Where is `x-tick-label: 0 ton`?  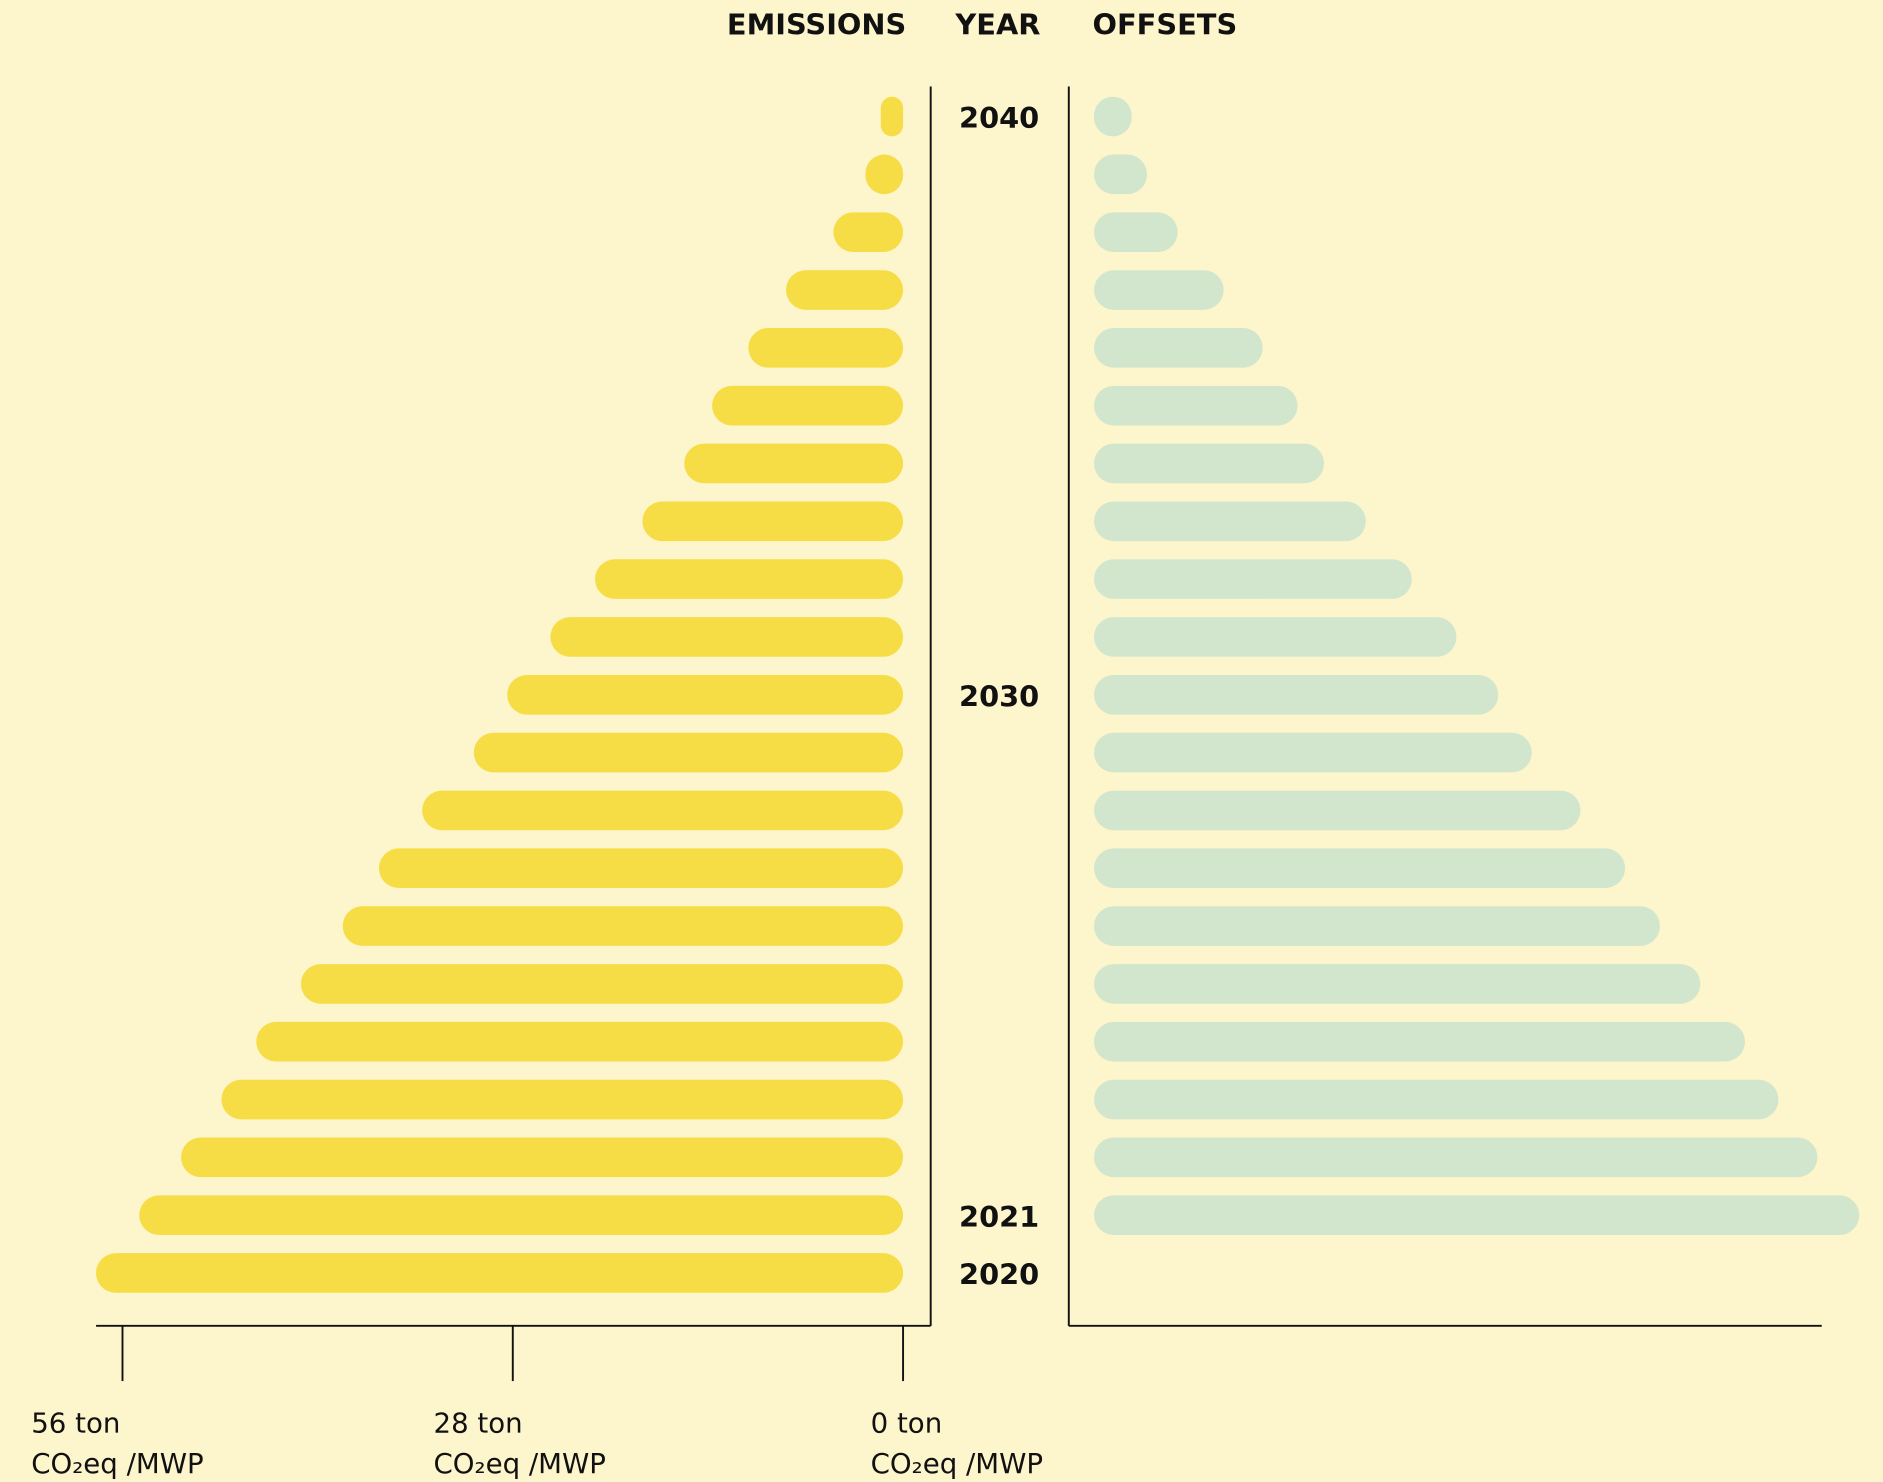
x-tick-label: 0 ton is located at coordinates (907, 1422).